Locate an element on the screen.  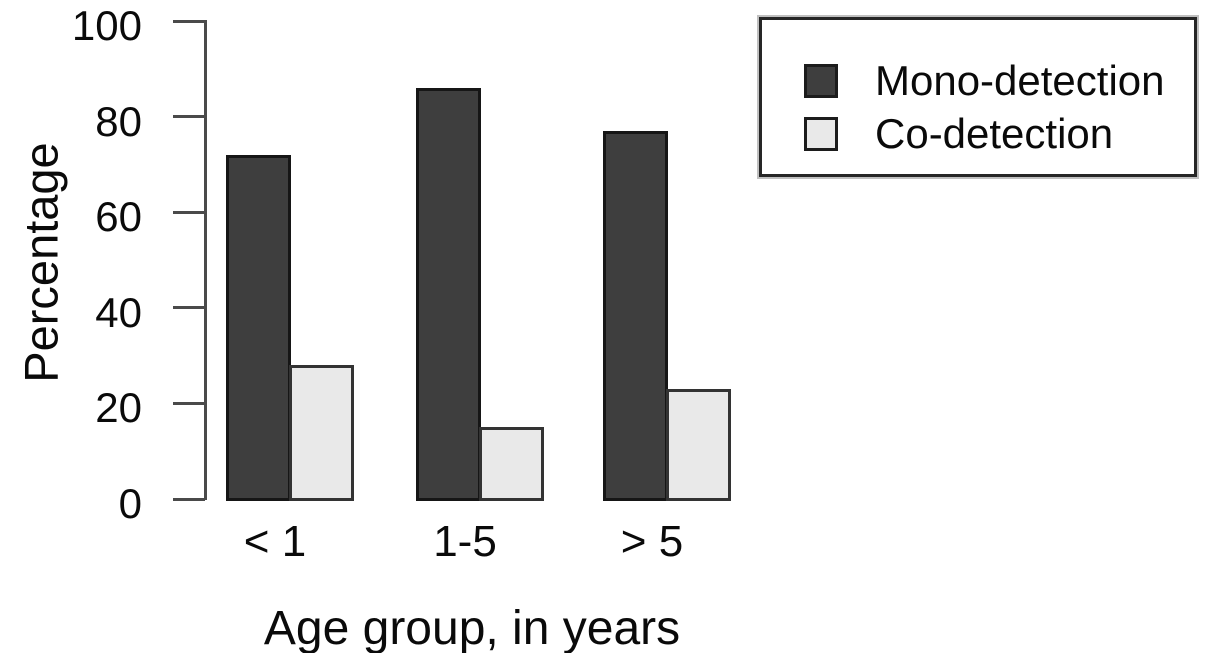
legend: Mono-detection Co-detection is located at coordinates (978, 97).